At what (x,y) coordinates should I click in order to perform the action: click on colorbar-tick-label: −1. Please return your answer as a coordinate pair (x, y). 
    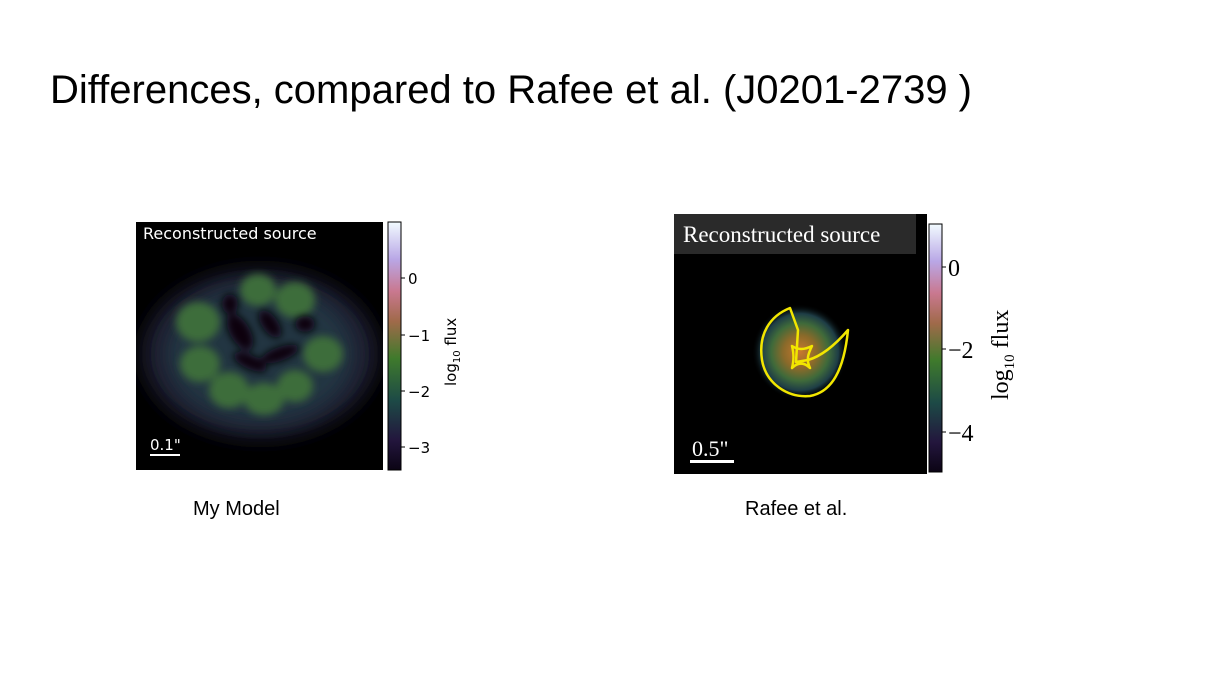
    Looking at the image, I should click on (419, 336).